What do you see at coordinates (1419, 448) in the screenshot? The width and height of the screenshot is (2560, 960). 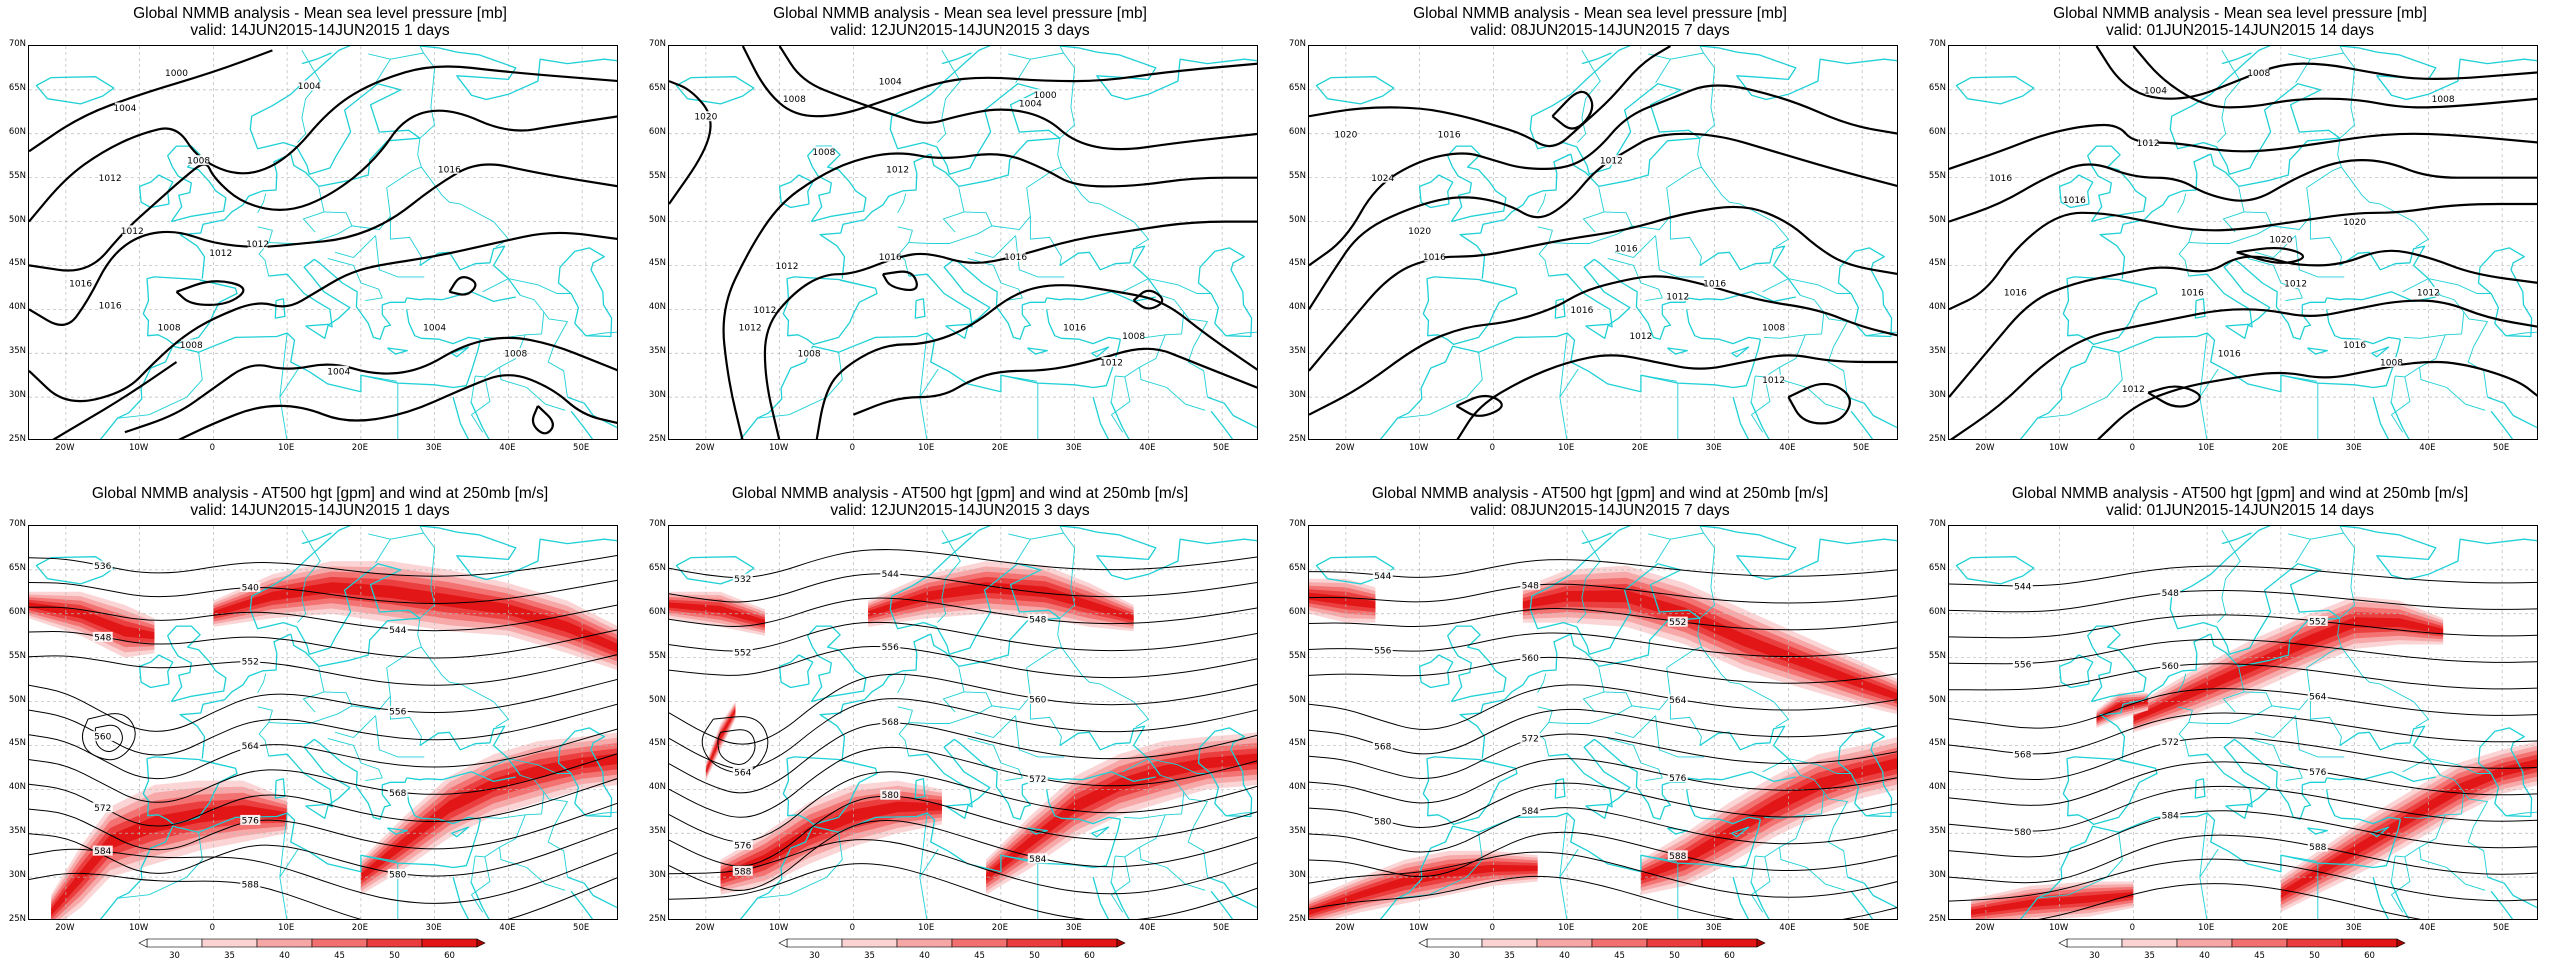 I see `x-tick-label: 10W` at bounding box center [1419, 448].